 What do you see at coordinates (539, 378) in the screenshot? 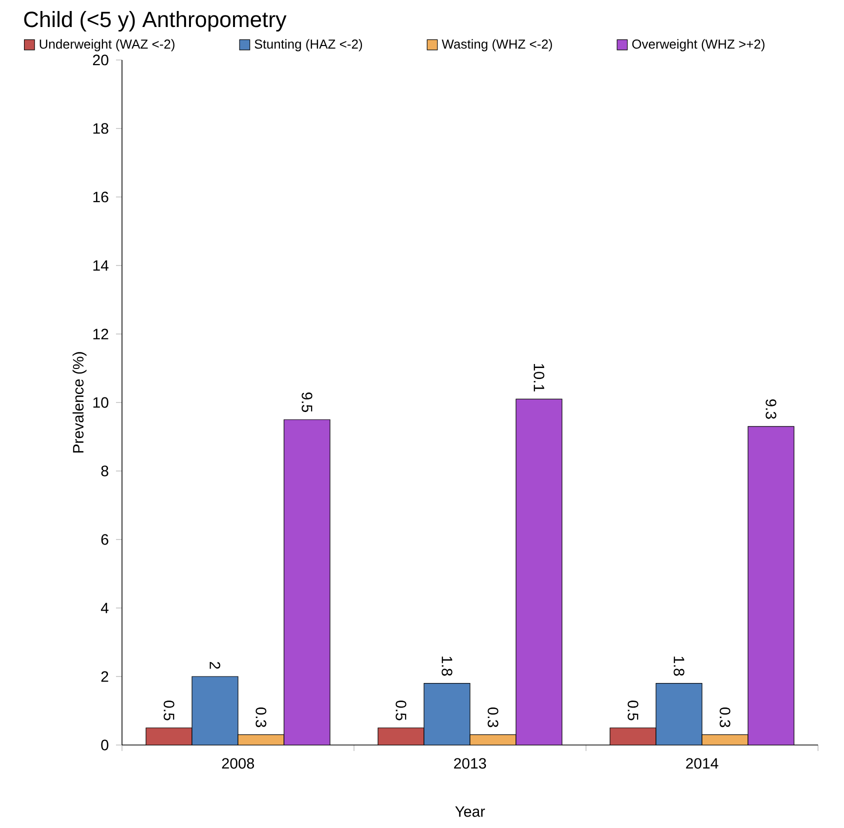
I see `data-label: 10.1` at bounding box center [539, 378].